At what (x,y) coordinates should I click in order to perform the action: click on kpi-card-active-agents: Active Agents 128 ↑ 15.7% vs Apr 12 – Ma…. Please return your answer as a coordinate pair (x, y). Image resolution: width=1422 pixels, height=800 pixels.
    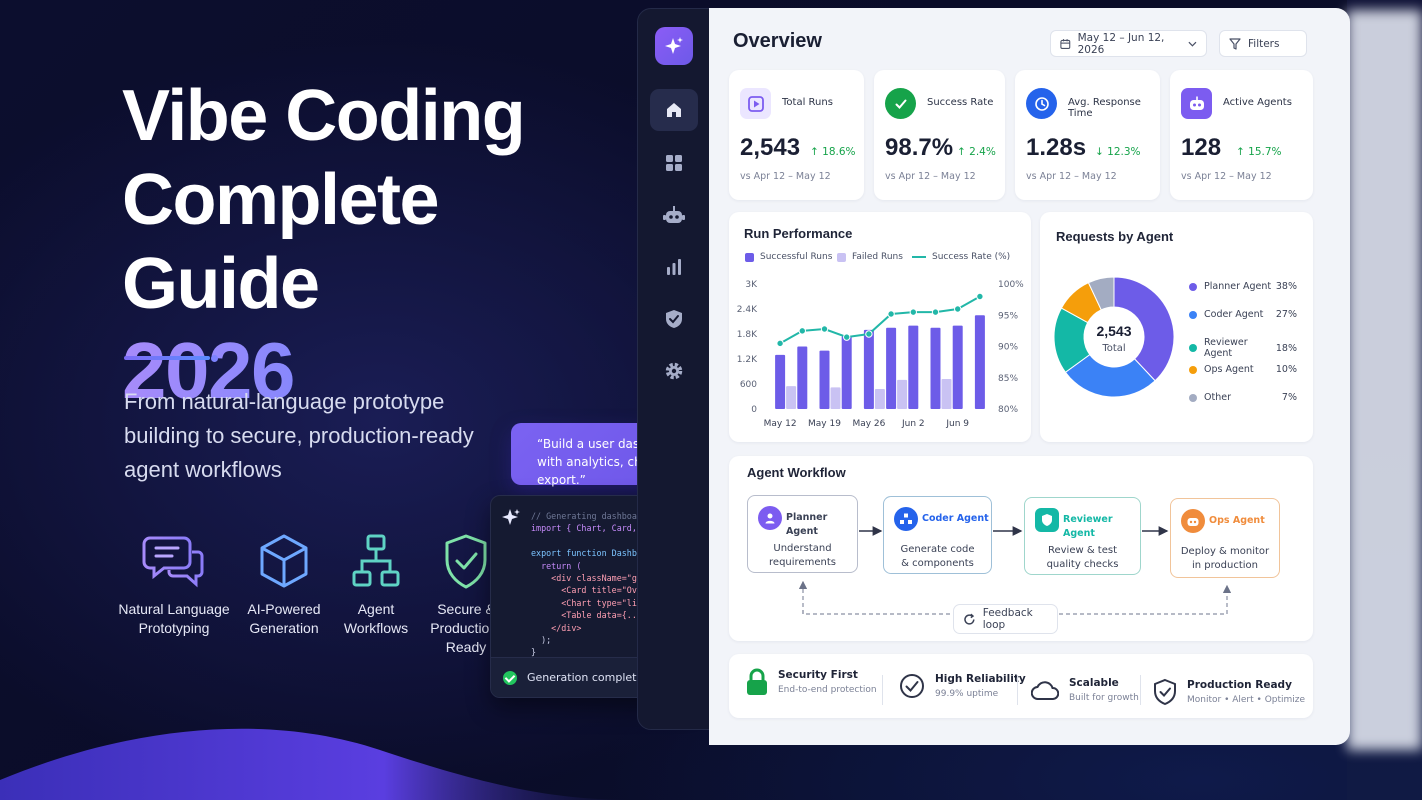
    Looking at the image, I should click on (1241, 135).